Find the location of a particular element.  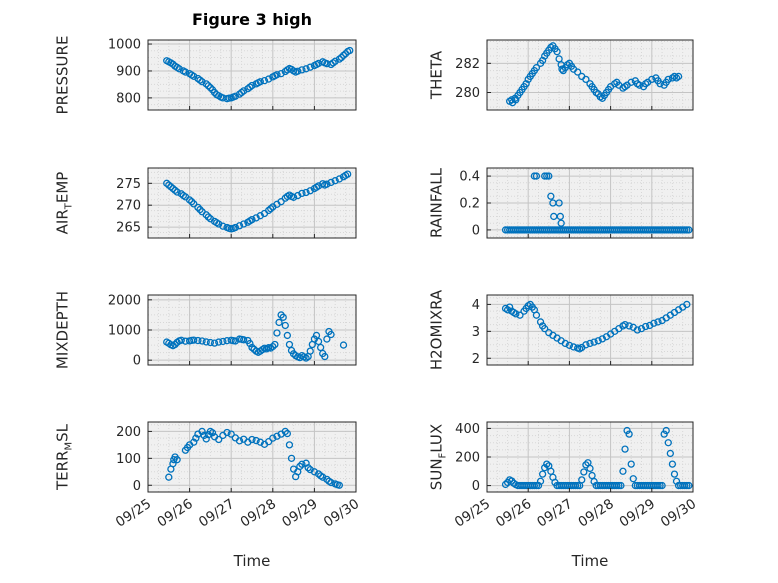

svg-text: 800 is located at coordinates (128, 98).